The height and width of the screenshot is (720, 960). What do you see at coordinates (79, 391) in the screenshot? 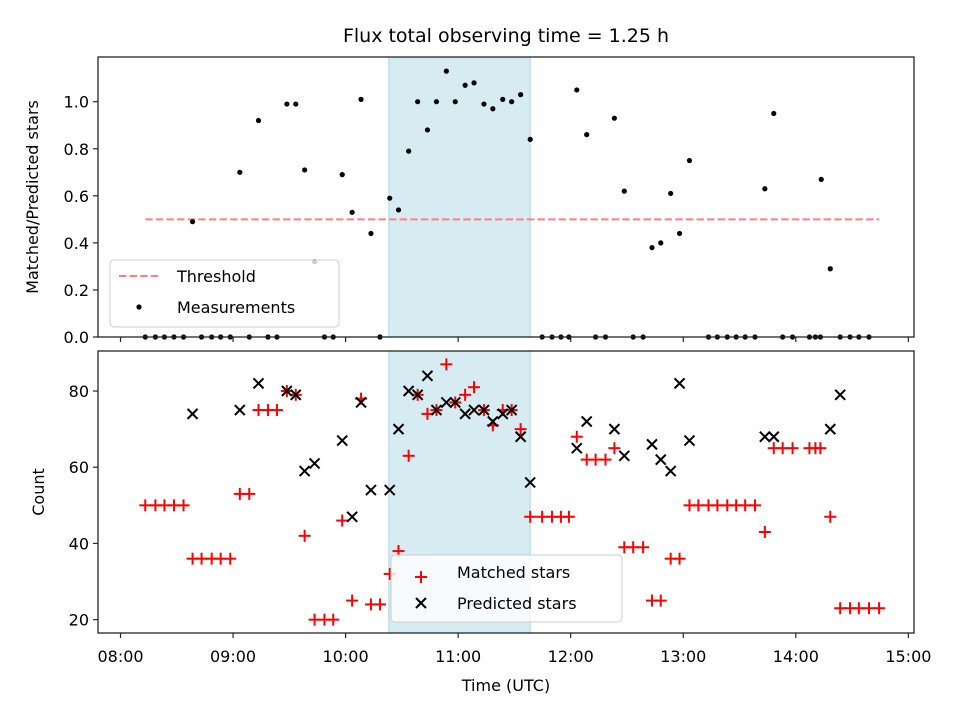
I see `bottom-y-tick-label: 80` at bounding box center [79, 391].